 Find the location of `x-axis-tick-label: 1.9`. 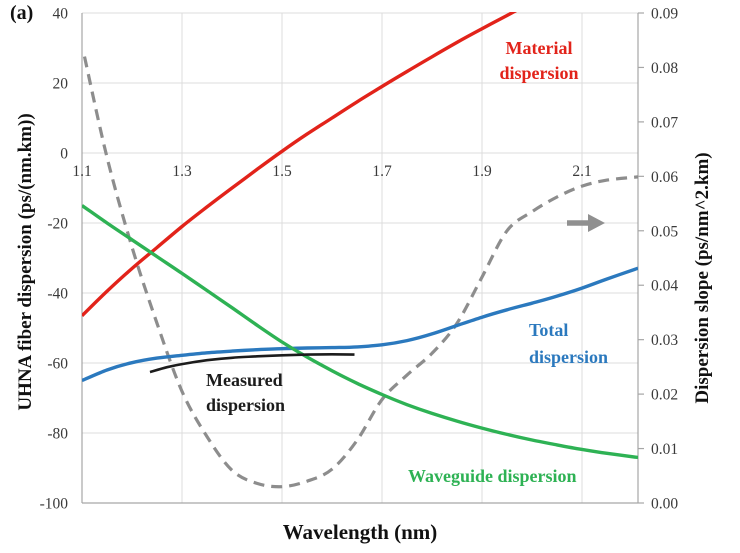

x-axis-tick-label: 1.9 is located at coordinates (482, 171).